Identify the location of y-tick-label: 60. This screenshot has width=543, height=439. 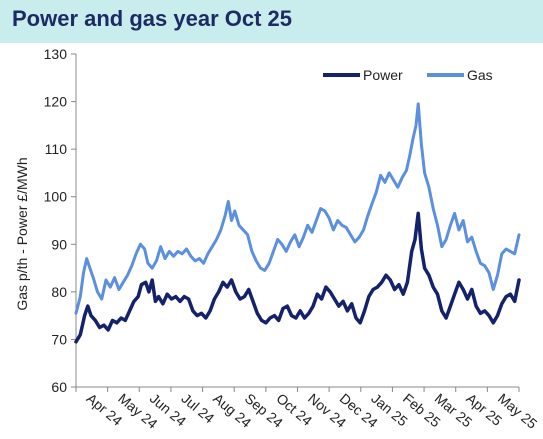
(59, 387).